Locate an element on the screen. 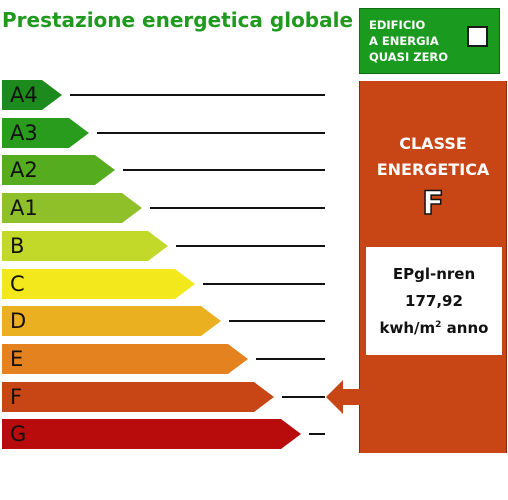 The image size is (508, 500). selected-class-pointer-icon is located at coordinates (343, 397).